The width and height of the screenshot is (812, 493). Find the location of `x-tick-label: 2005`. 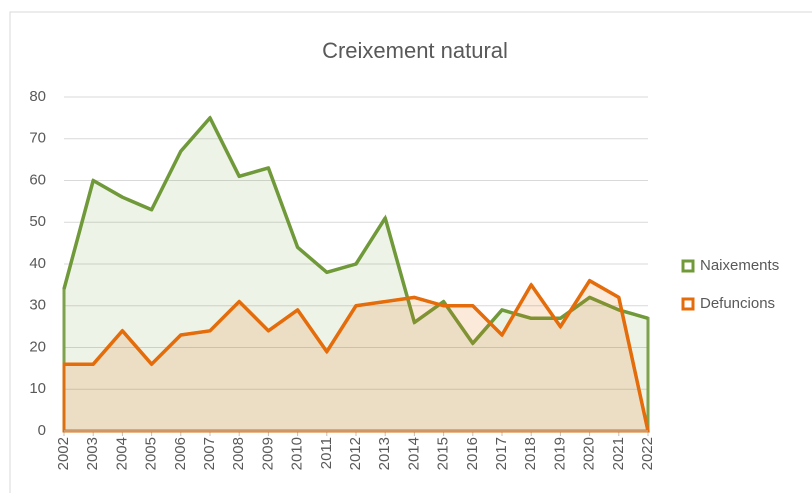

x-tick-label: 2005 is located at coordinates (151, 453).